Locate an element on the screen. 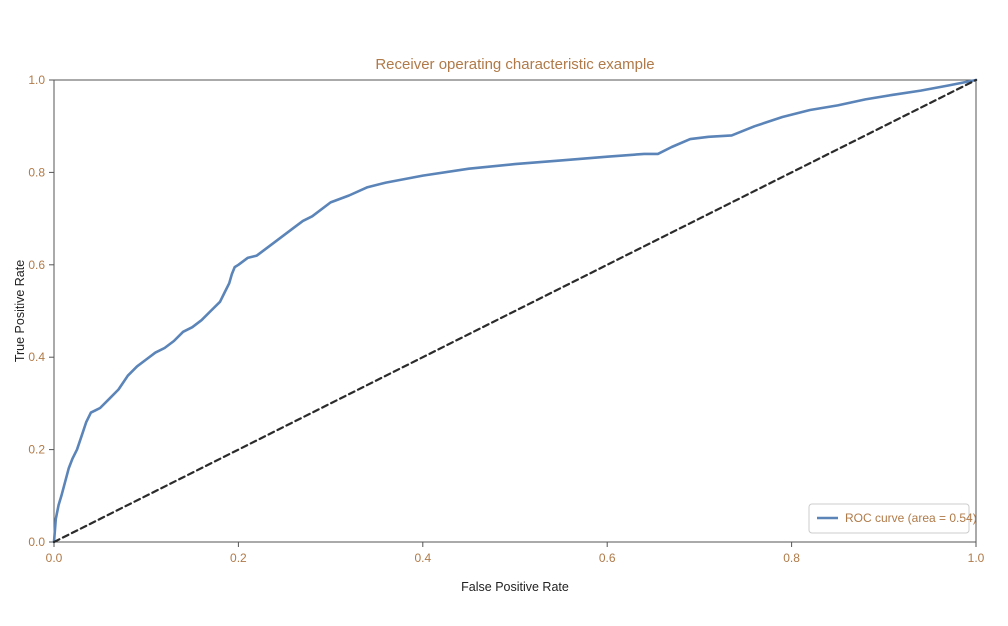 The height and width of the screenshot is (626, 1008). y-tick-label: 0.4 is located at coordinates (36, 357).